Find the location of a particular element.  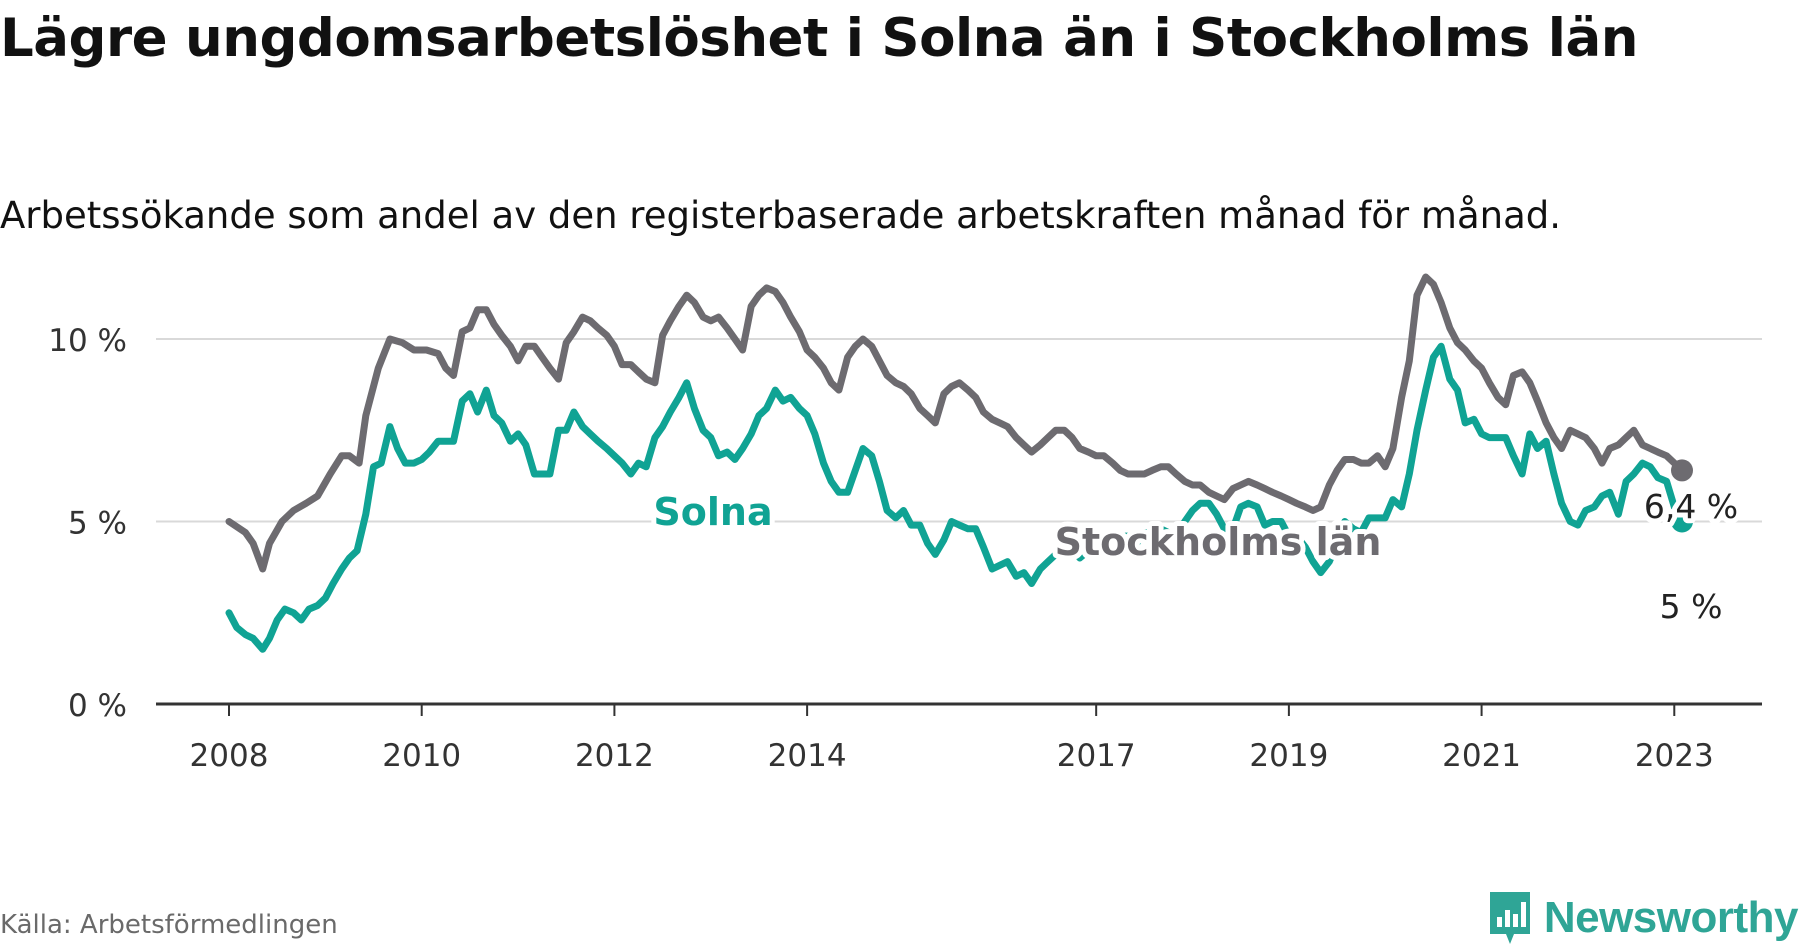

series-label-solna: Solna is located at coordinates (712, 512).